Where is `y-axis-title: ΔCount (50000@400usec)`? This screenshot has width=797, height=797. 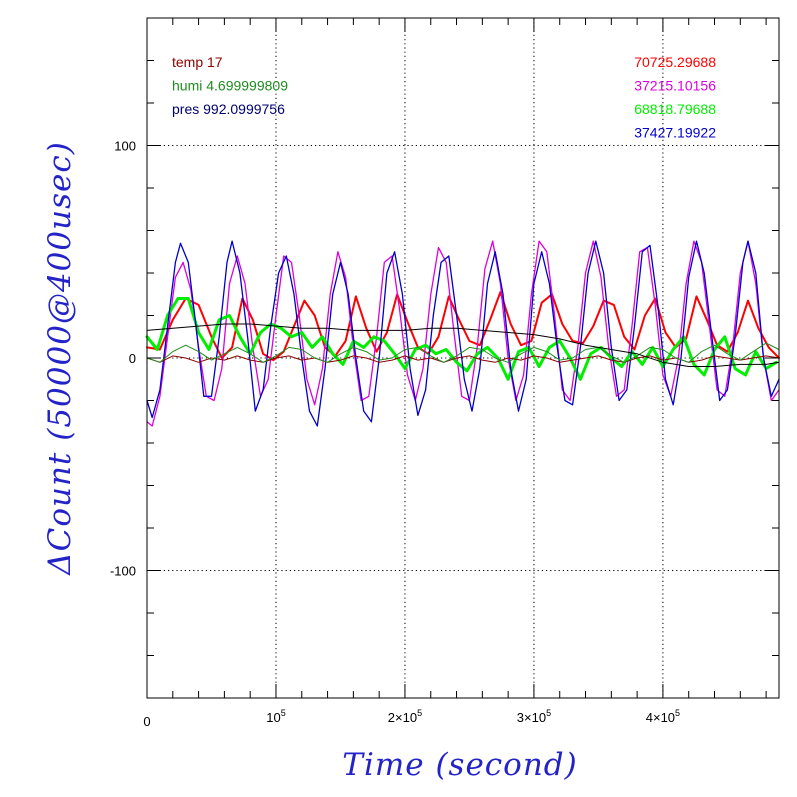
y-axis-title: ΔCount (50000@400usec) is located at coordinates (60, 358).